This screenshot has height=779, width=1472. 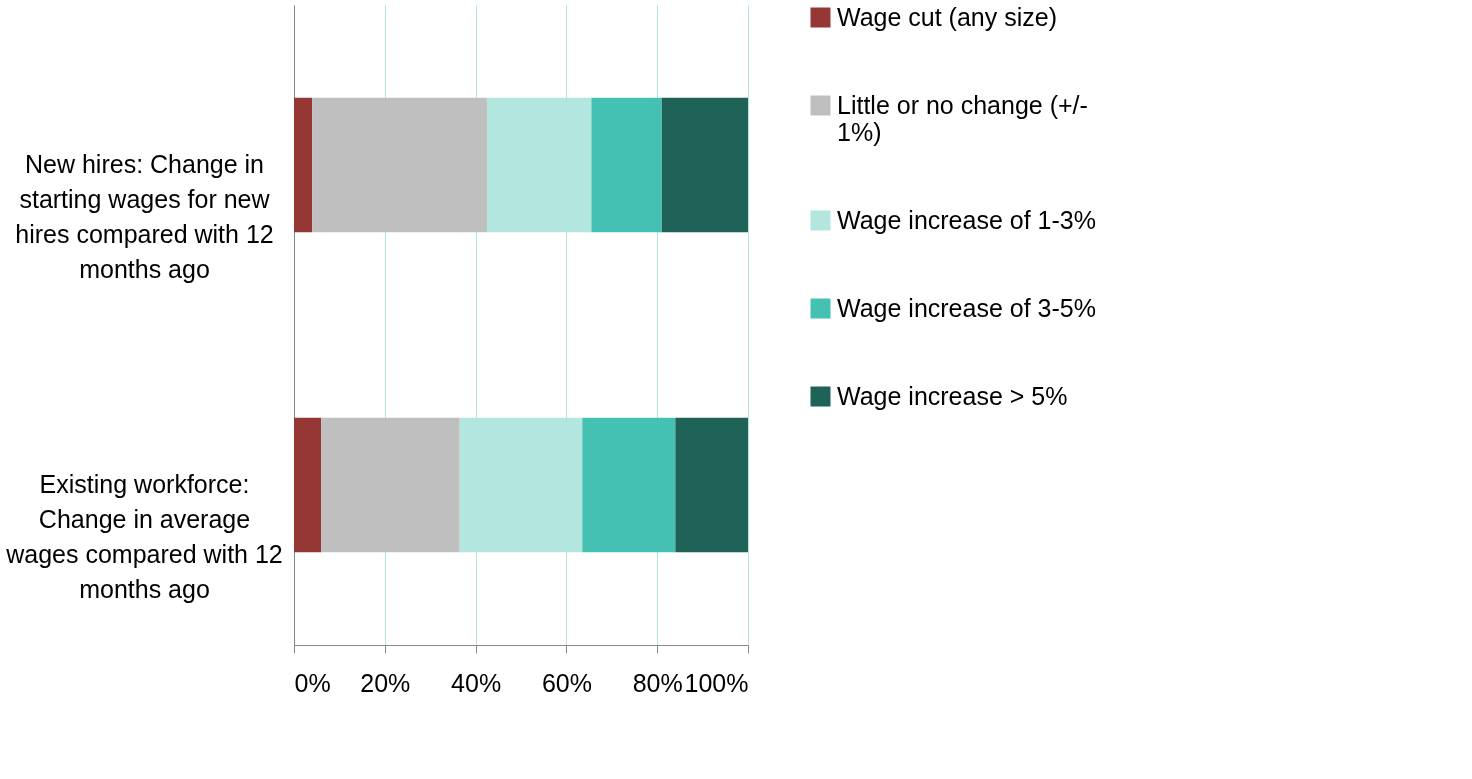 What do you see at coordinates (657, 682) in the screenshot?
I see `x-tick-label: 80%` at bounding box center [657, 682].